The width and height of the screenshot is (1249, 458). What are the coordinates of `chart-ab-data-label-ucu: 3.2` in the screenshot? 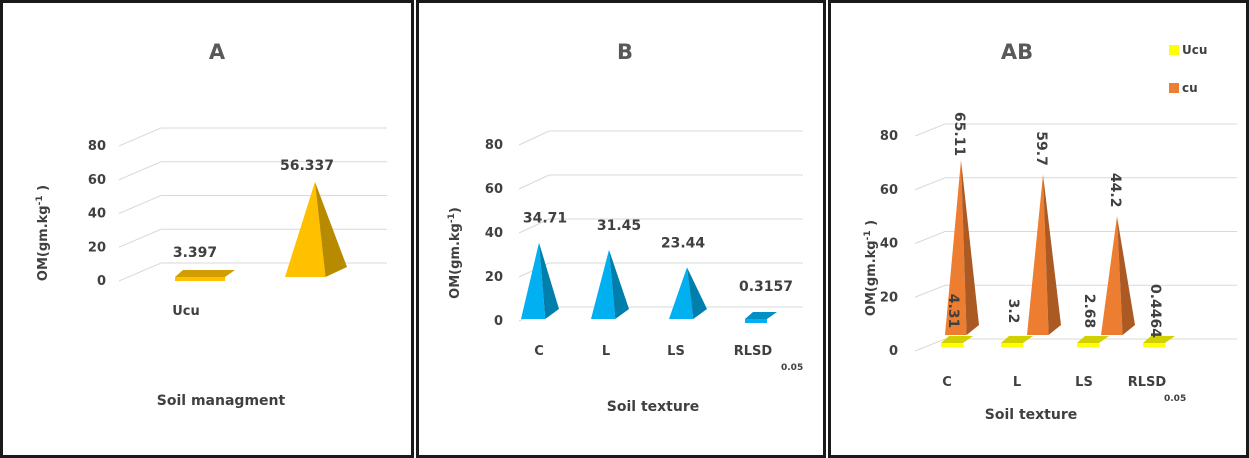 It's located at (1013, 311).